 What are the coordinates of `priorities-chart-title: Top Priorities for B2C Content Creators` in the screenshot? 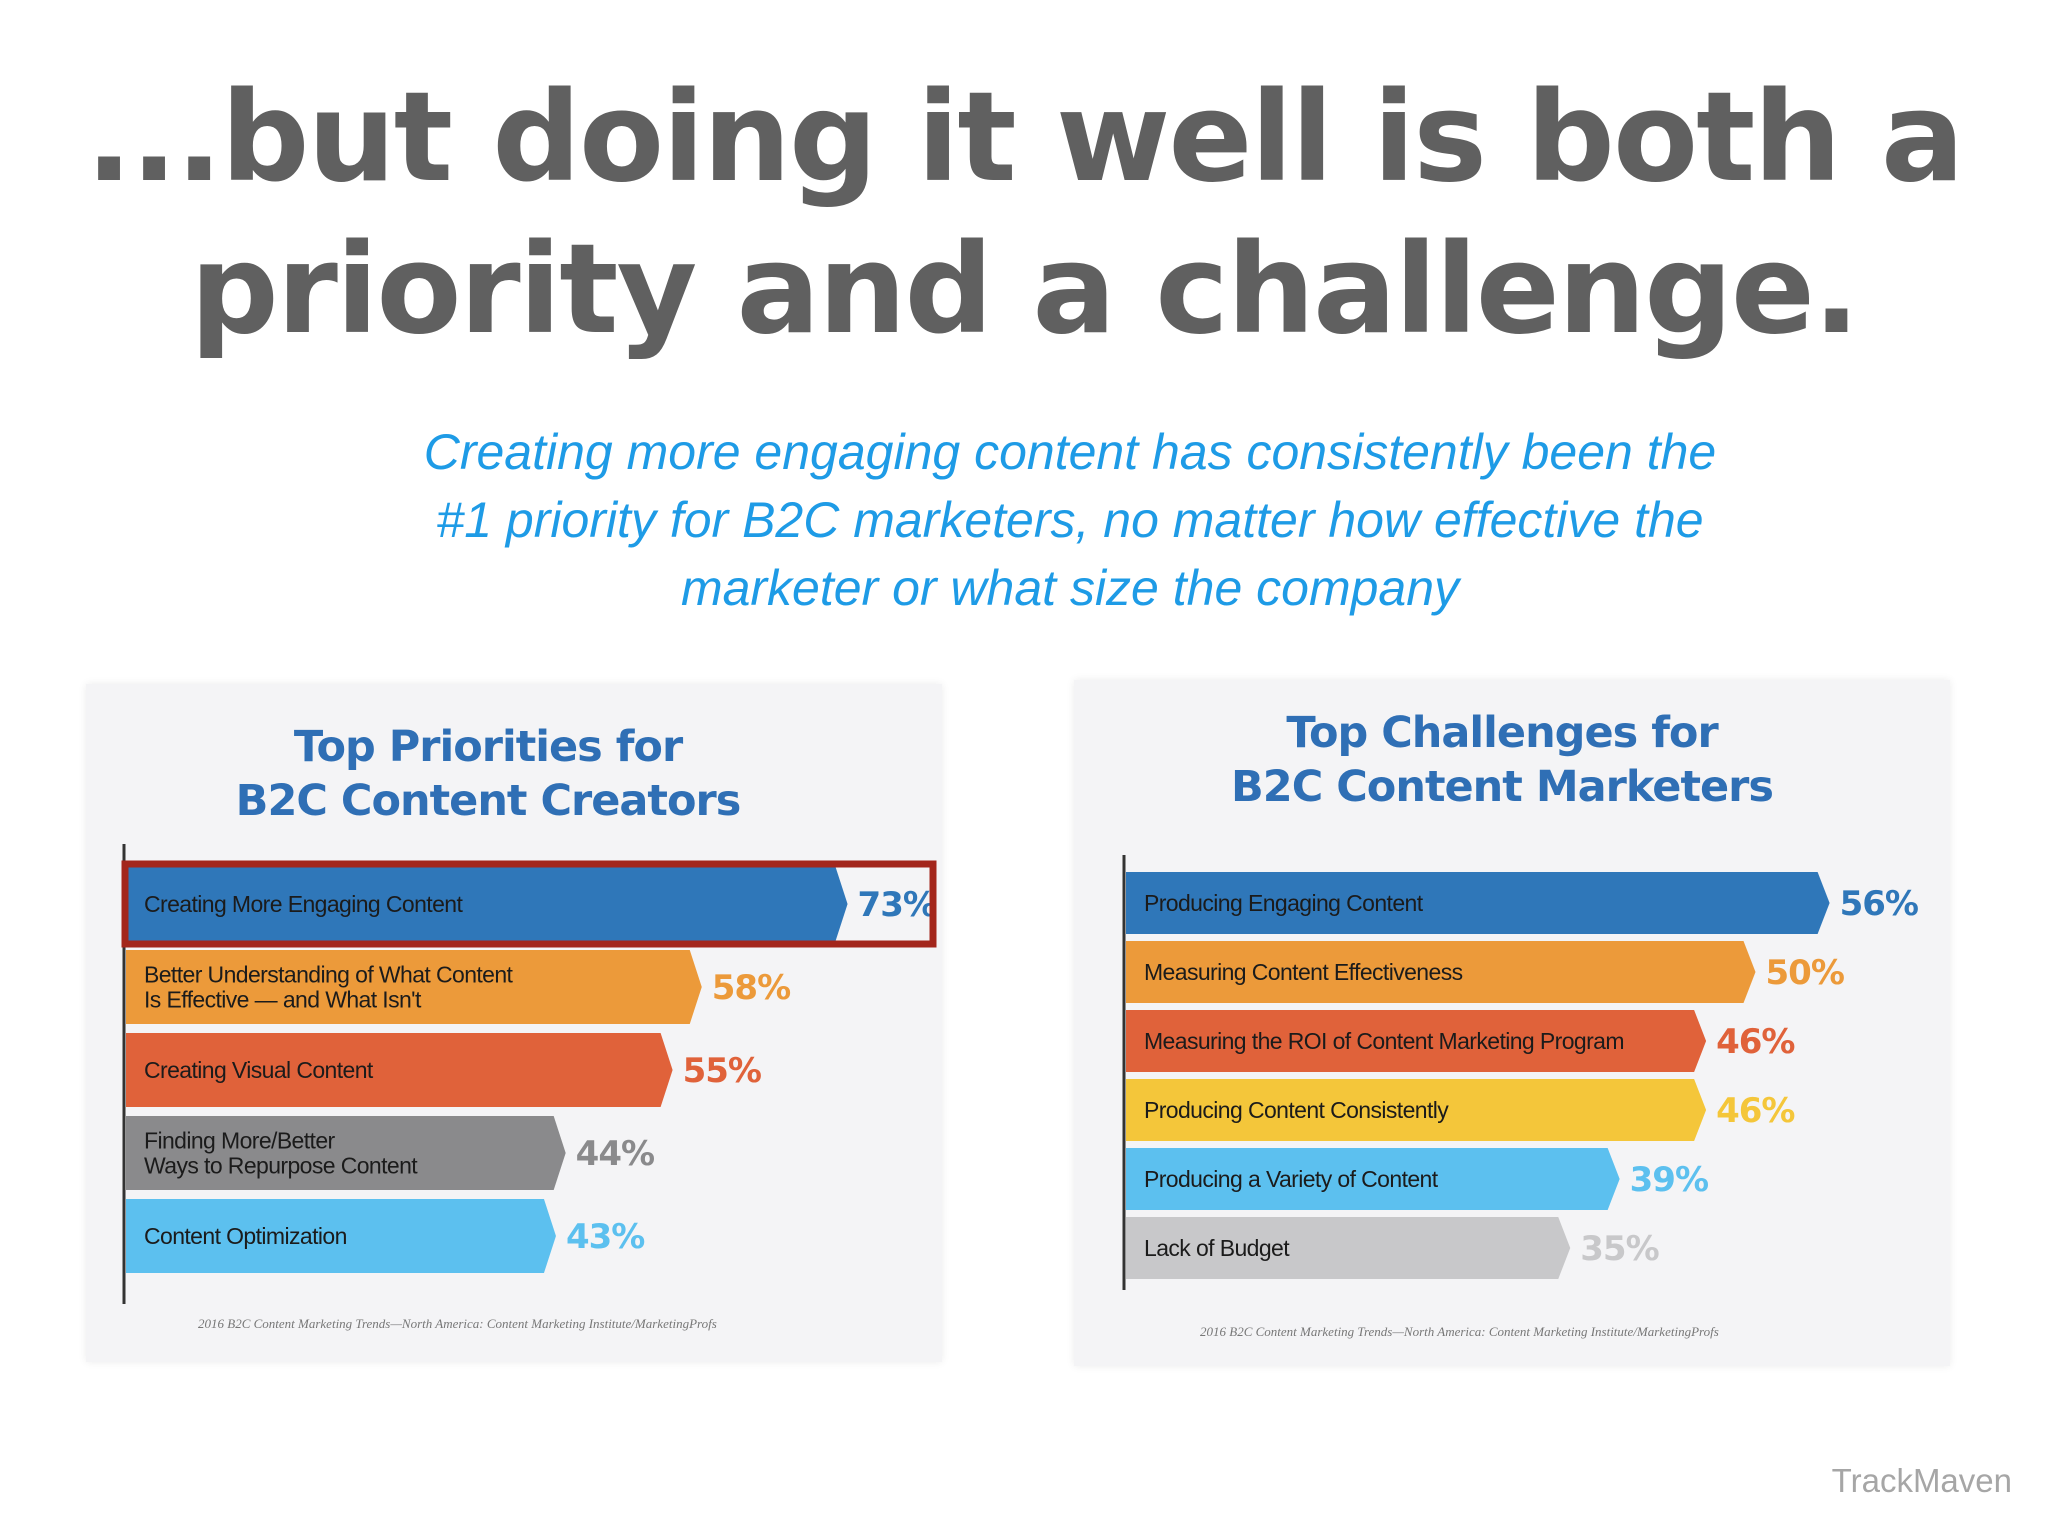 It's located at (488, 774).